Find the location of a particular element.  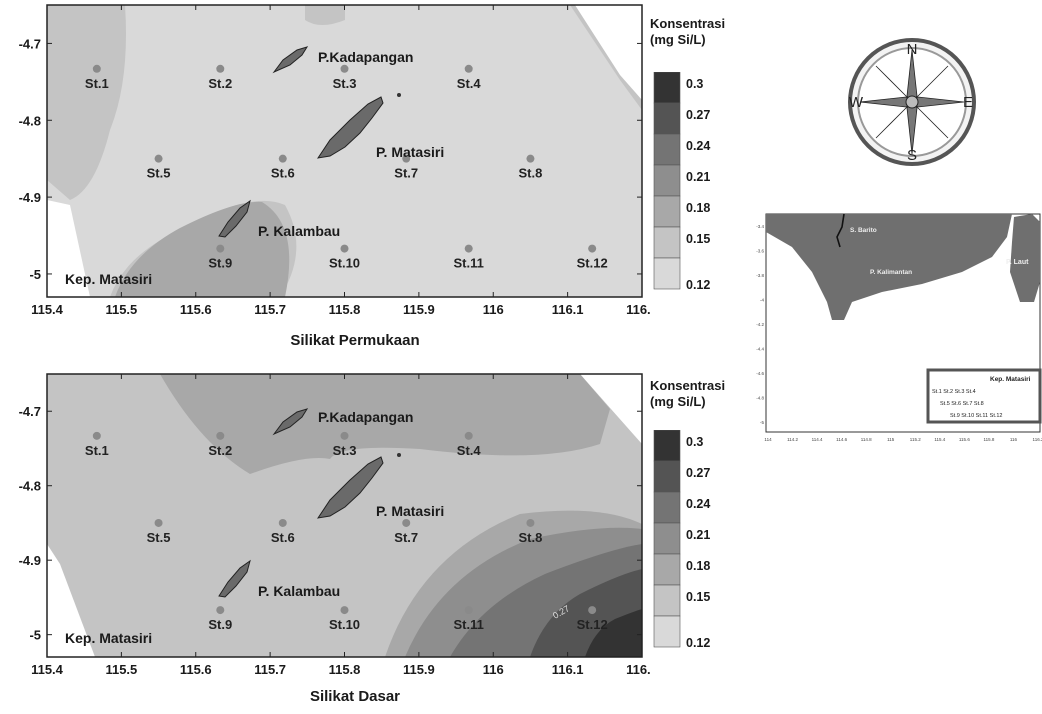

compass-hub is located at coordinates (912, 102).